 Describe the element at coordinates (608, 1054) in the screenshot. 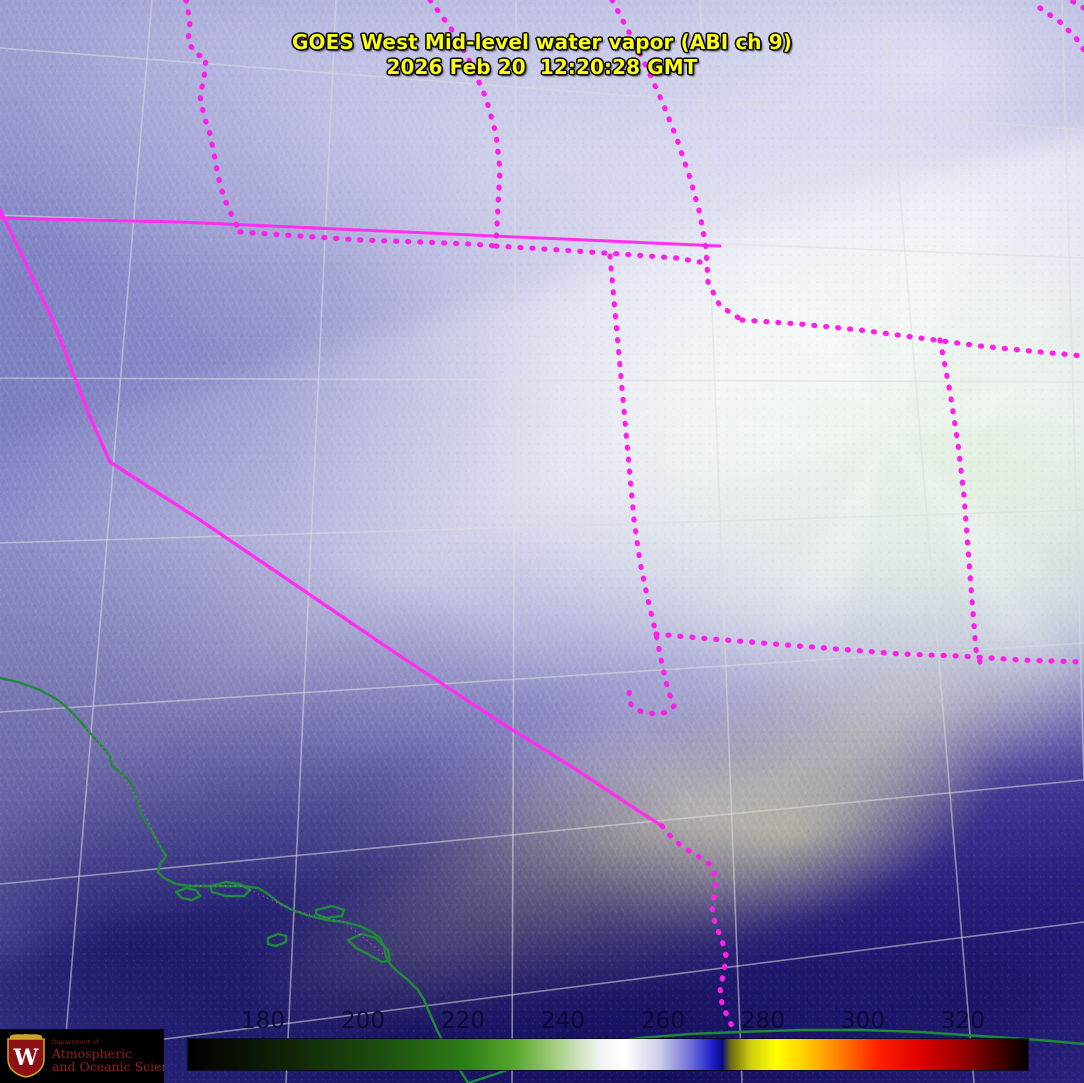

I see `colorbar-gradient` at that location.